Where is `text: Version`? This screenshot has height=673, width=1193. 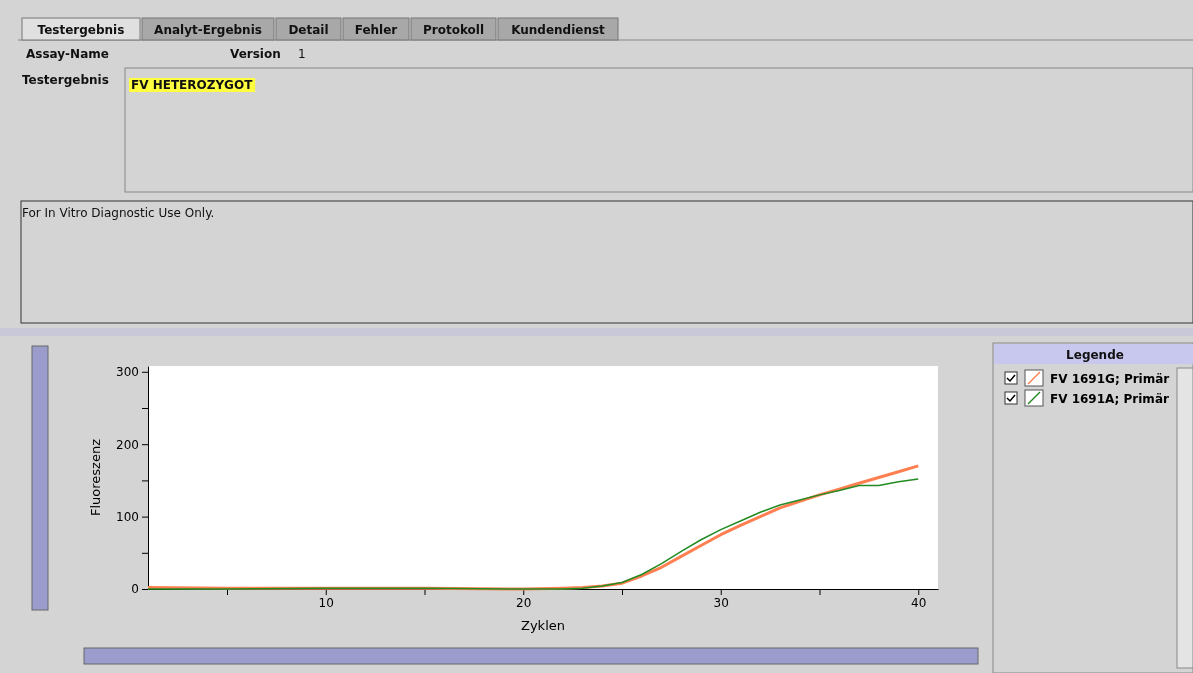
text: Version is located at coordinates (255, 54).